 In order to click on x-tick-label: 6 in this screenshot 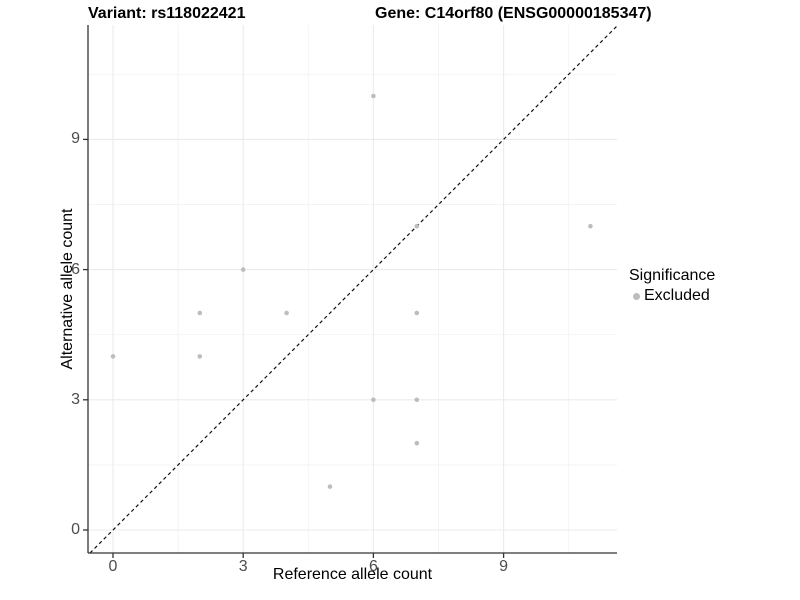, I will do `click(373, 566)`.